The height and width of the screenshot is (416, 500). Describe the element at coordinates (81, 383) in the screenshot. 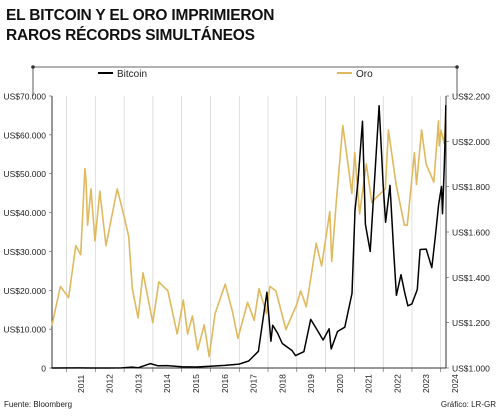

I see `x-tick-label: 2011` at that location.